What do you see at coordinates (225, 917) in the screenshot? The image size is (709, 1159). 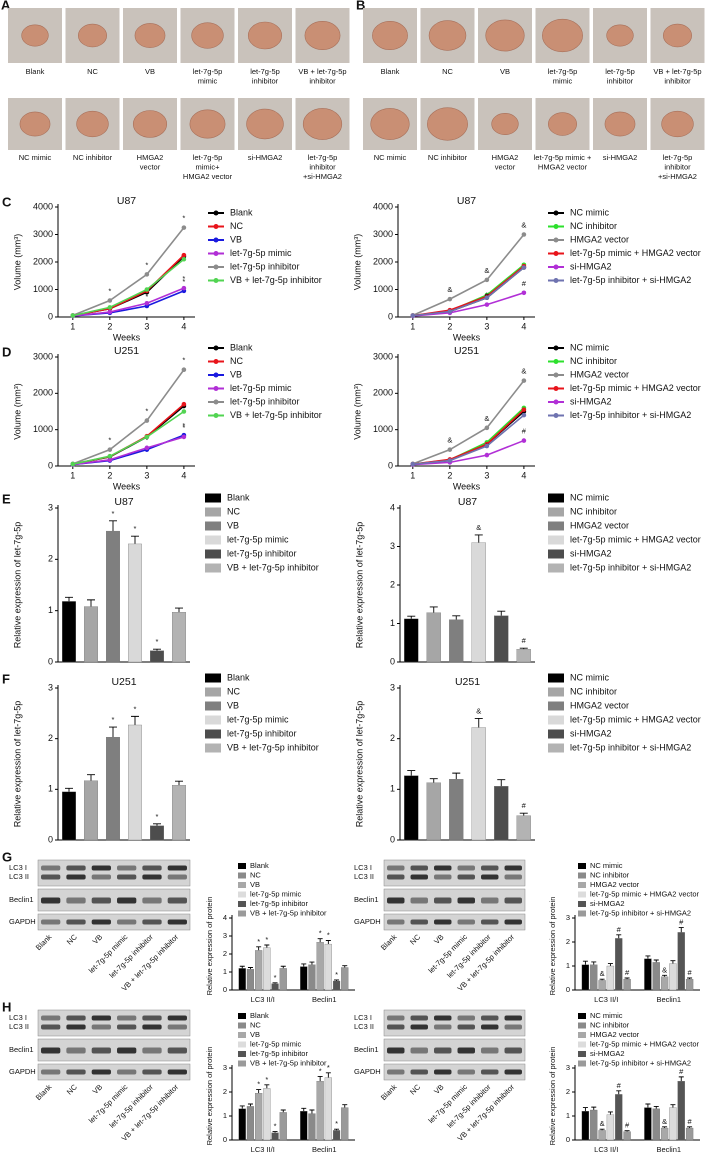 I see `y-tick-label: 4` at bounding box center [225, 917].